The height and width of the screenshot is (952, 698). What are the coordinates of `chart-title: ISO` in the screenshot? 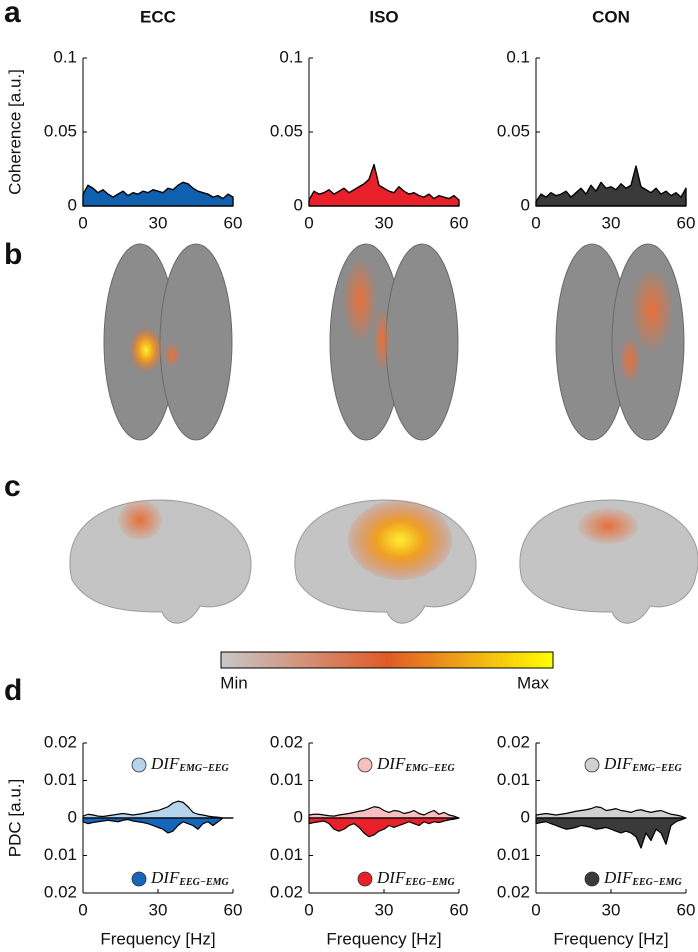 It's located at (383, 16).